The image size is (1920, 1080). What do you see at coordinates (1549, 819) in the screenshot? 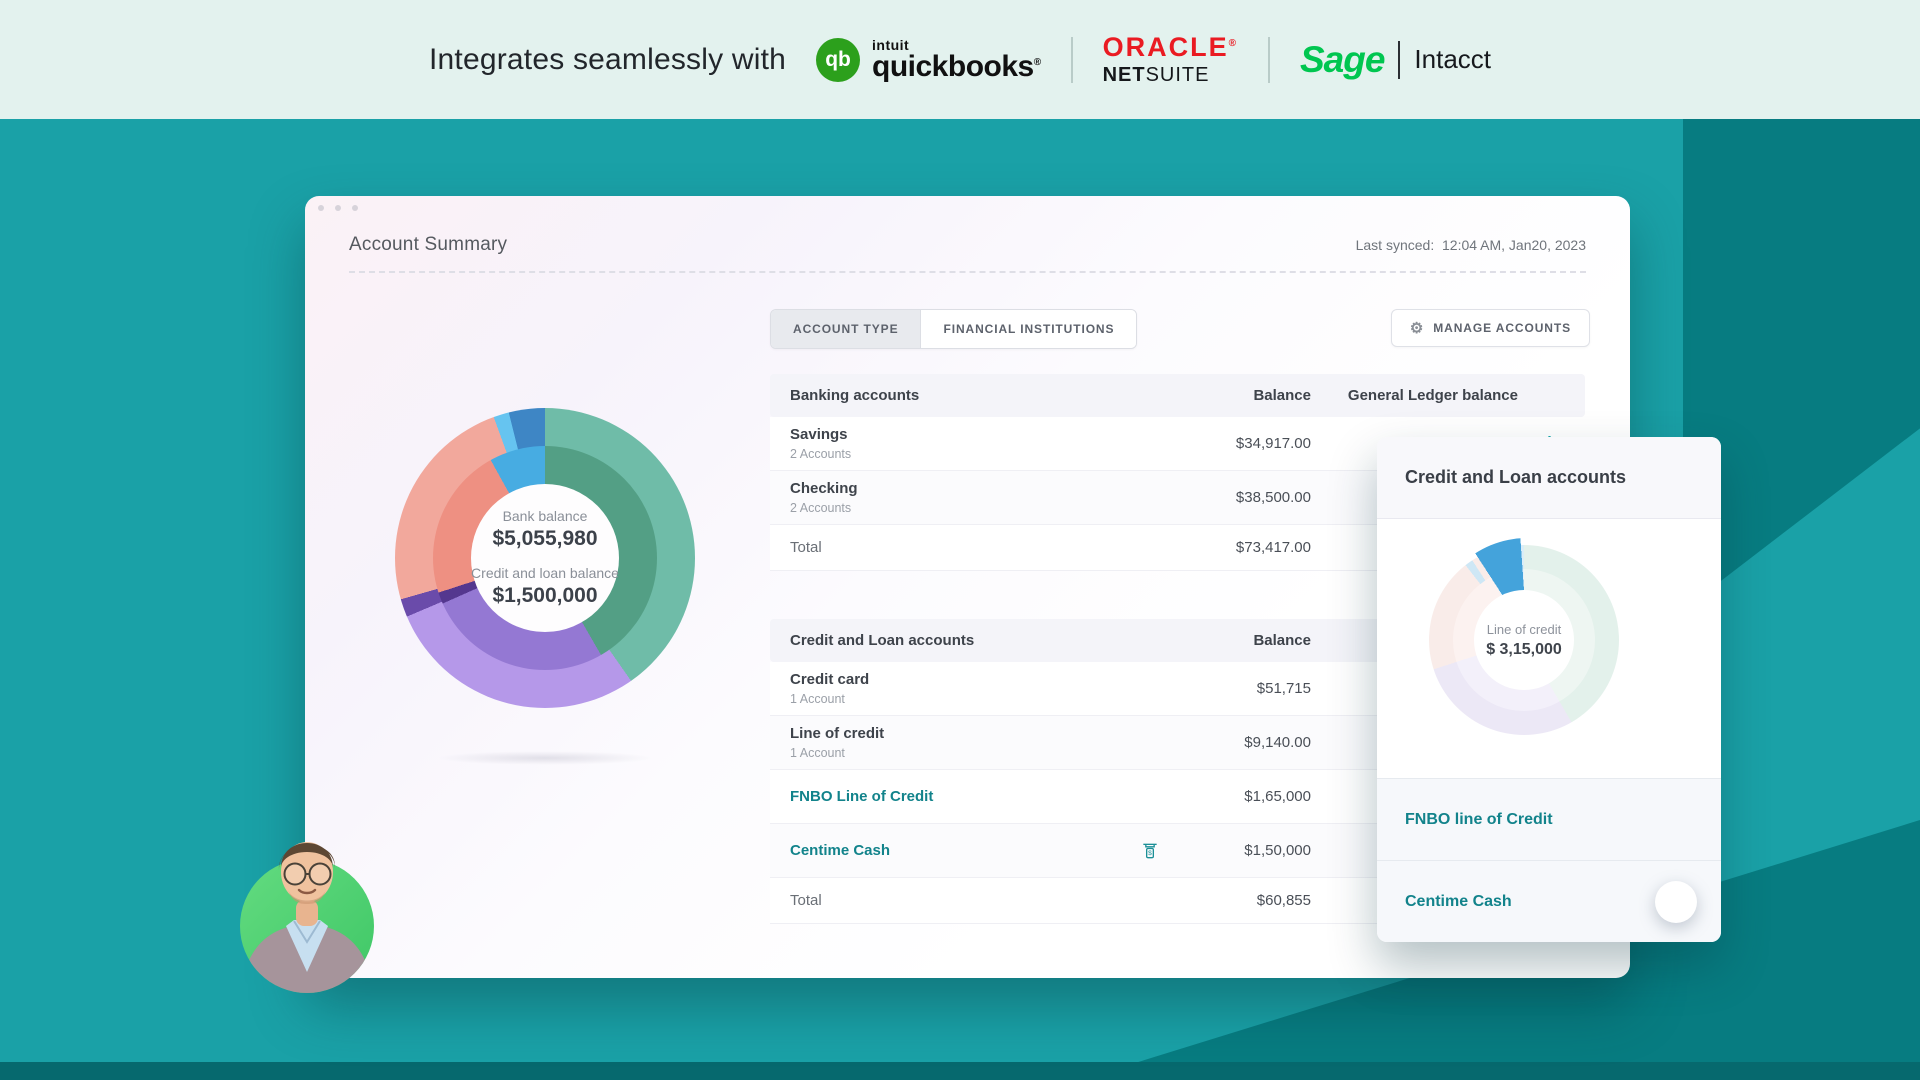
I see `list-item-fnbo-line-of-credit: FNBO line of Credit` at bounding box center [1549, 819].